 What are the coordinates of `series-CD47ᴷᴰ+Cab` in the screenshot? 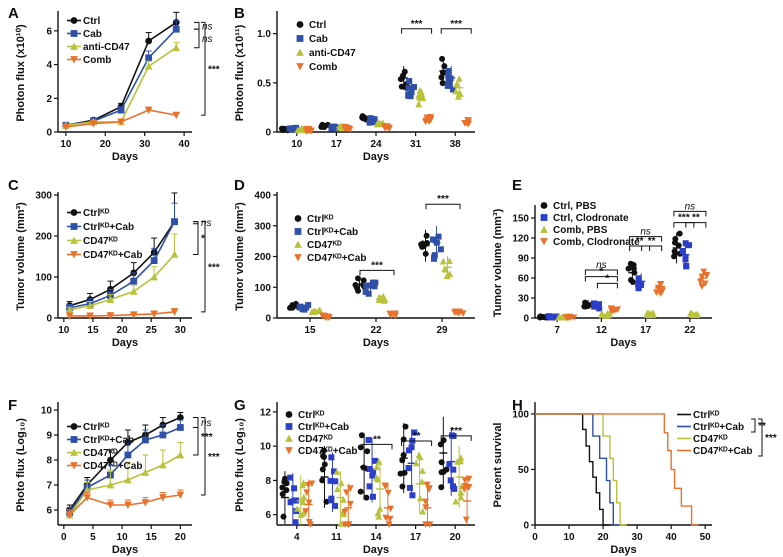 It's located at (125, 504).